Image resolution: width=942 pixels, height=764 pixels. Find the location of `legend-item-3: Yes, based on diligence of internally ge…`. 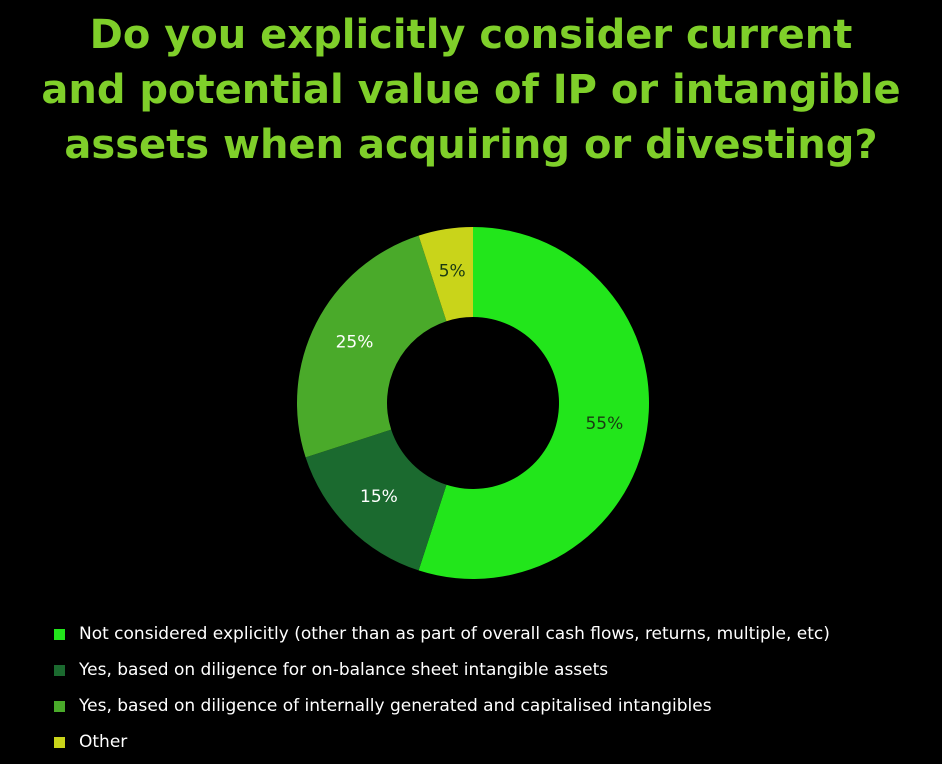

legend-item-3: Yes, based on diligence of internally ge… is located at coordinates (442, 706).